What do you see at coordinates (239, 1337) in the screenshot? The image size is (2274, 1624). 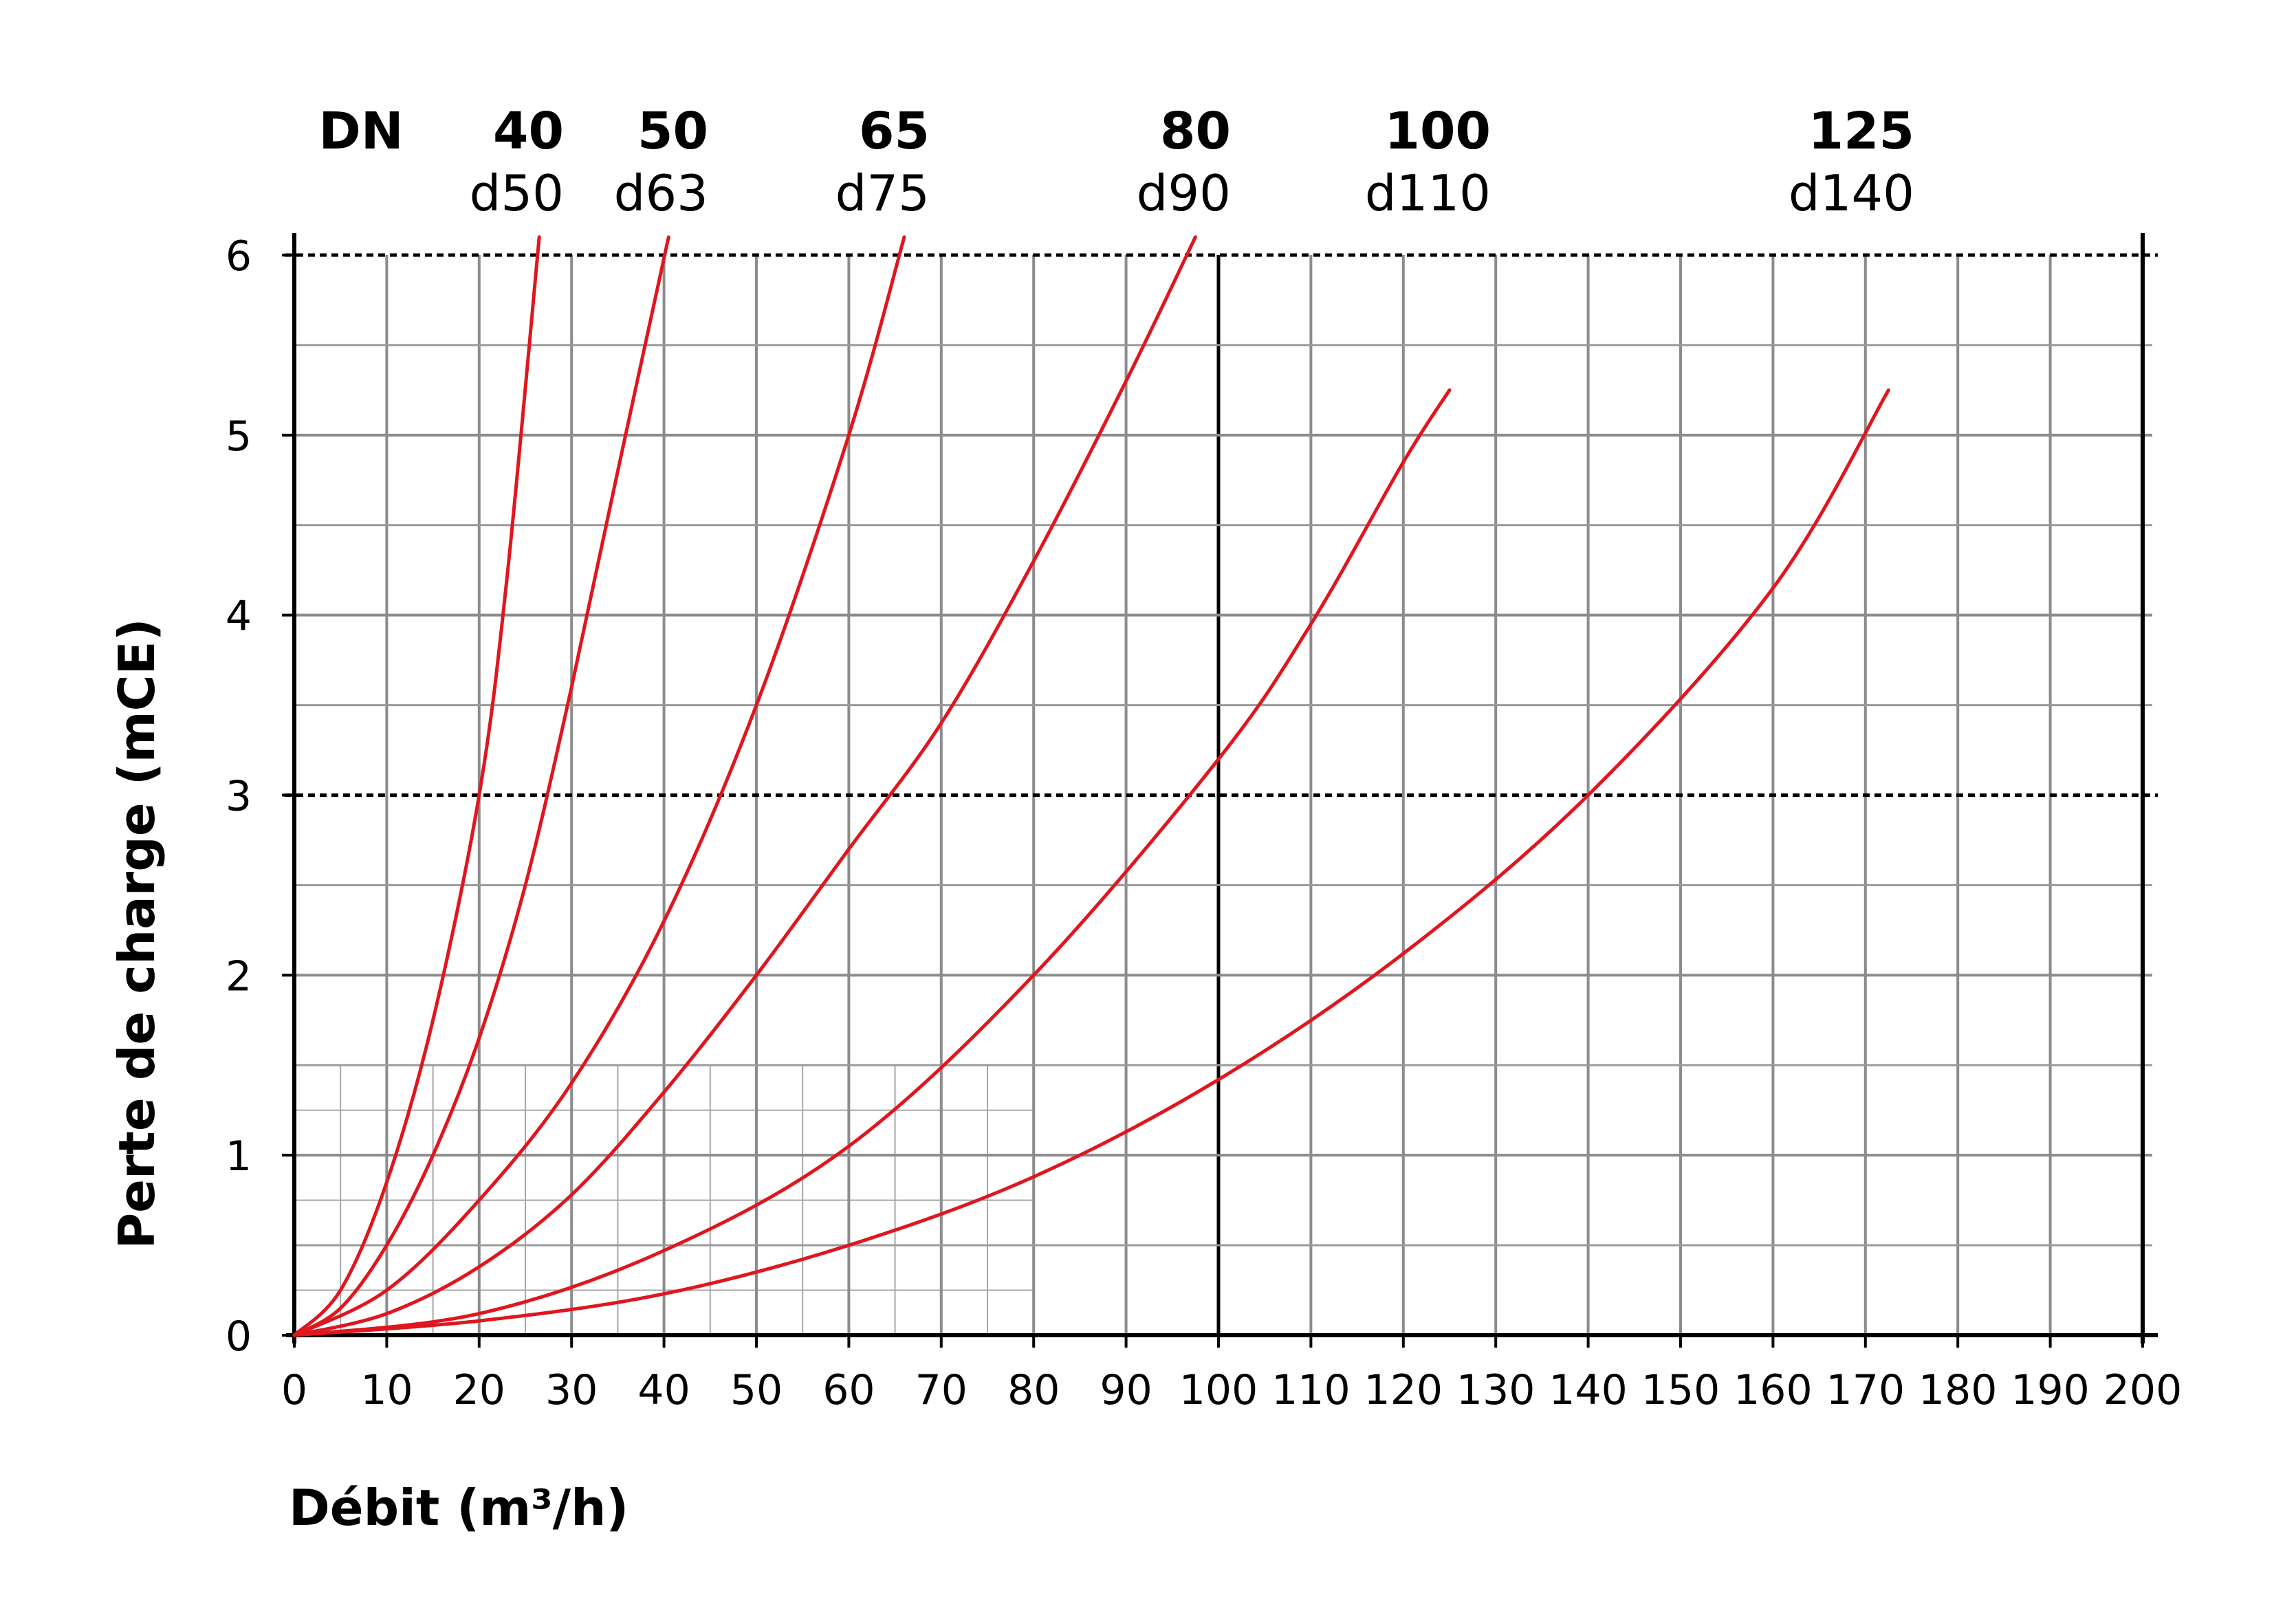 I see `y-tick-label: 0` at bounding box center [239, 1337].